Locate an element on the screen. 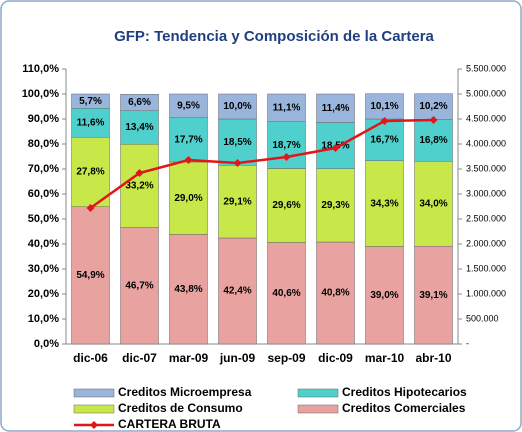  y2-tick-label: 3.500.000 is located at coordinates (486, 168).